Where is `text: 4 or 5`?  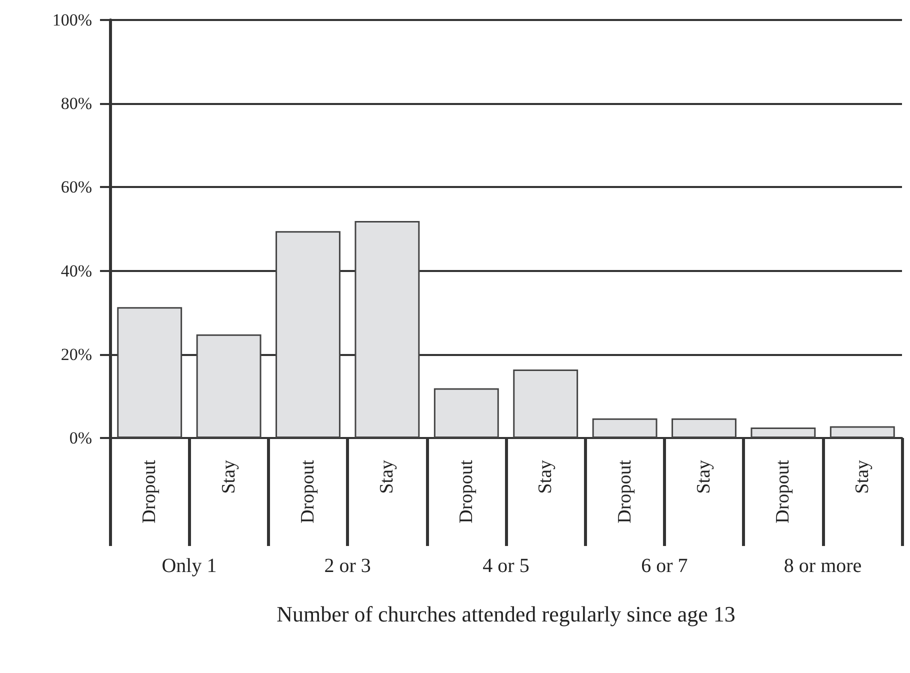 text: 4 or 5 is located at coordinates (506, 566).